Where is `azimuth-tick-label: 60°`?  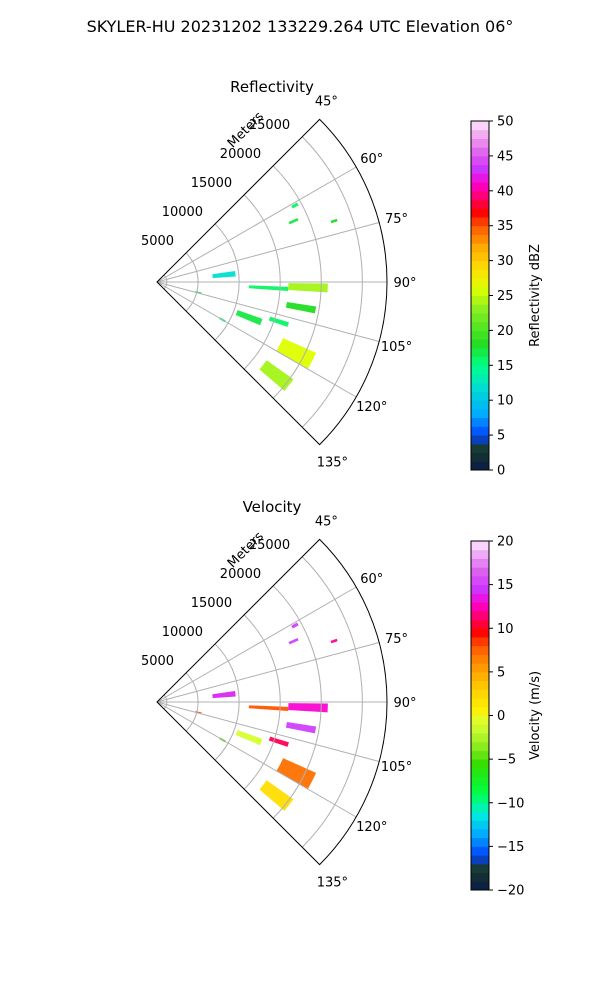 azimuth-tick-label: 60° is located at coordinates (371, 159).